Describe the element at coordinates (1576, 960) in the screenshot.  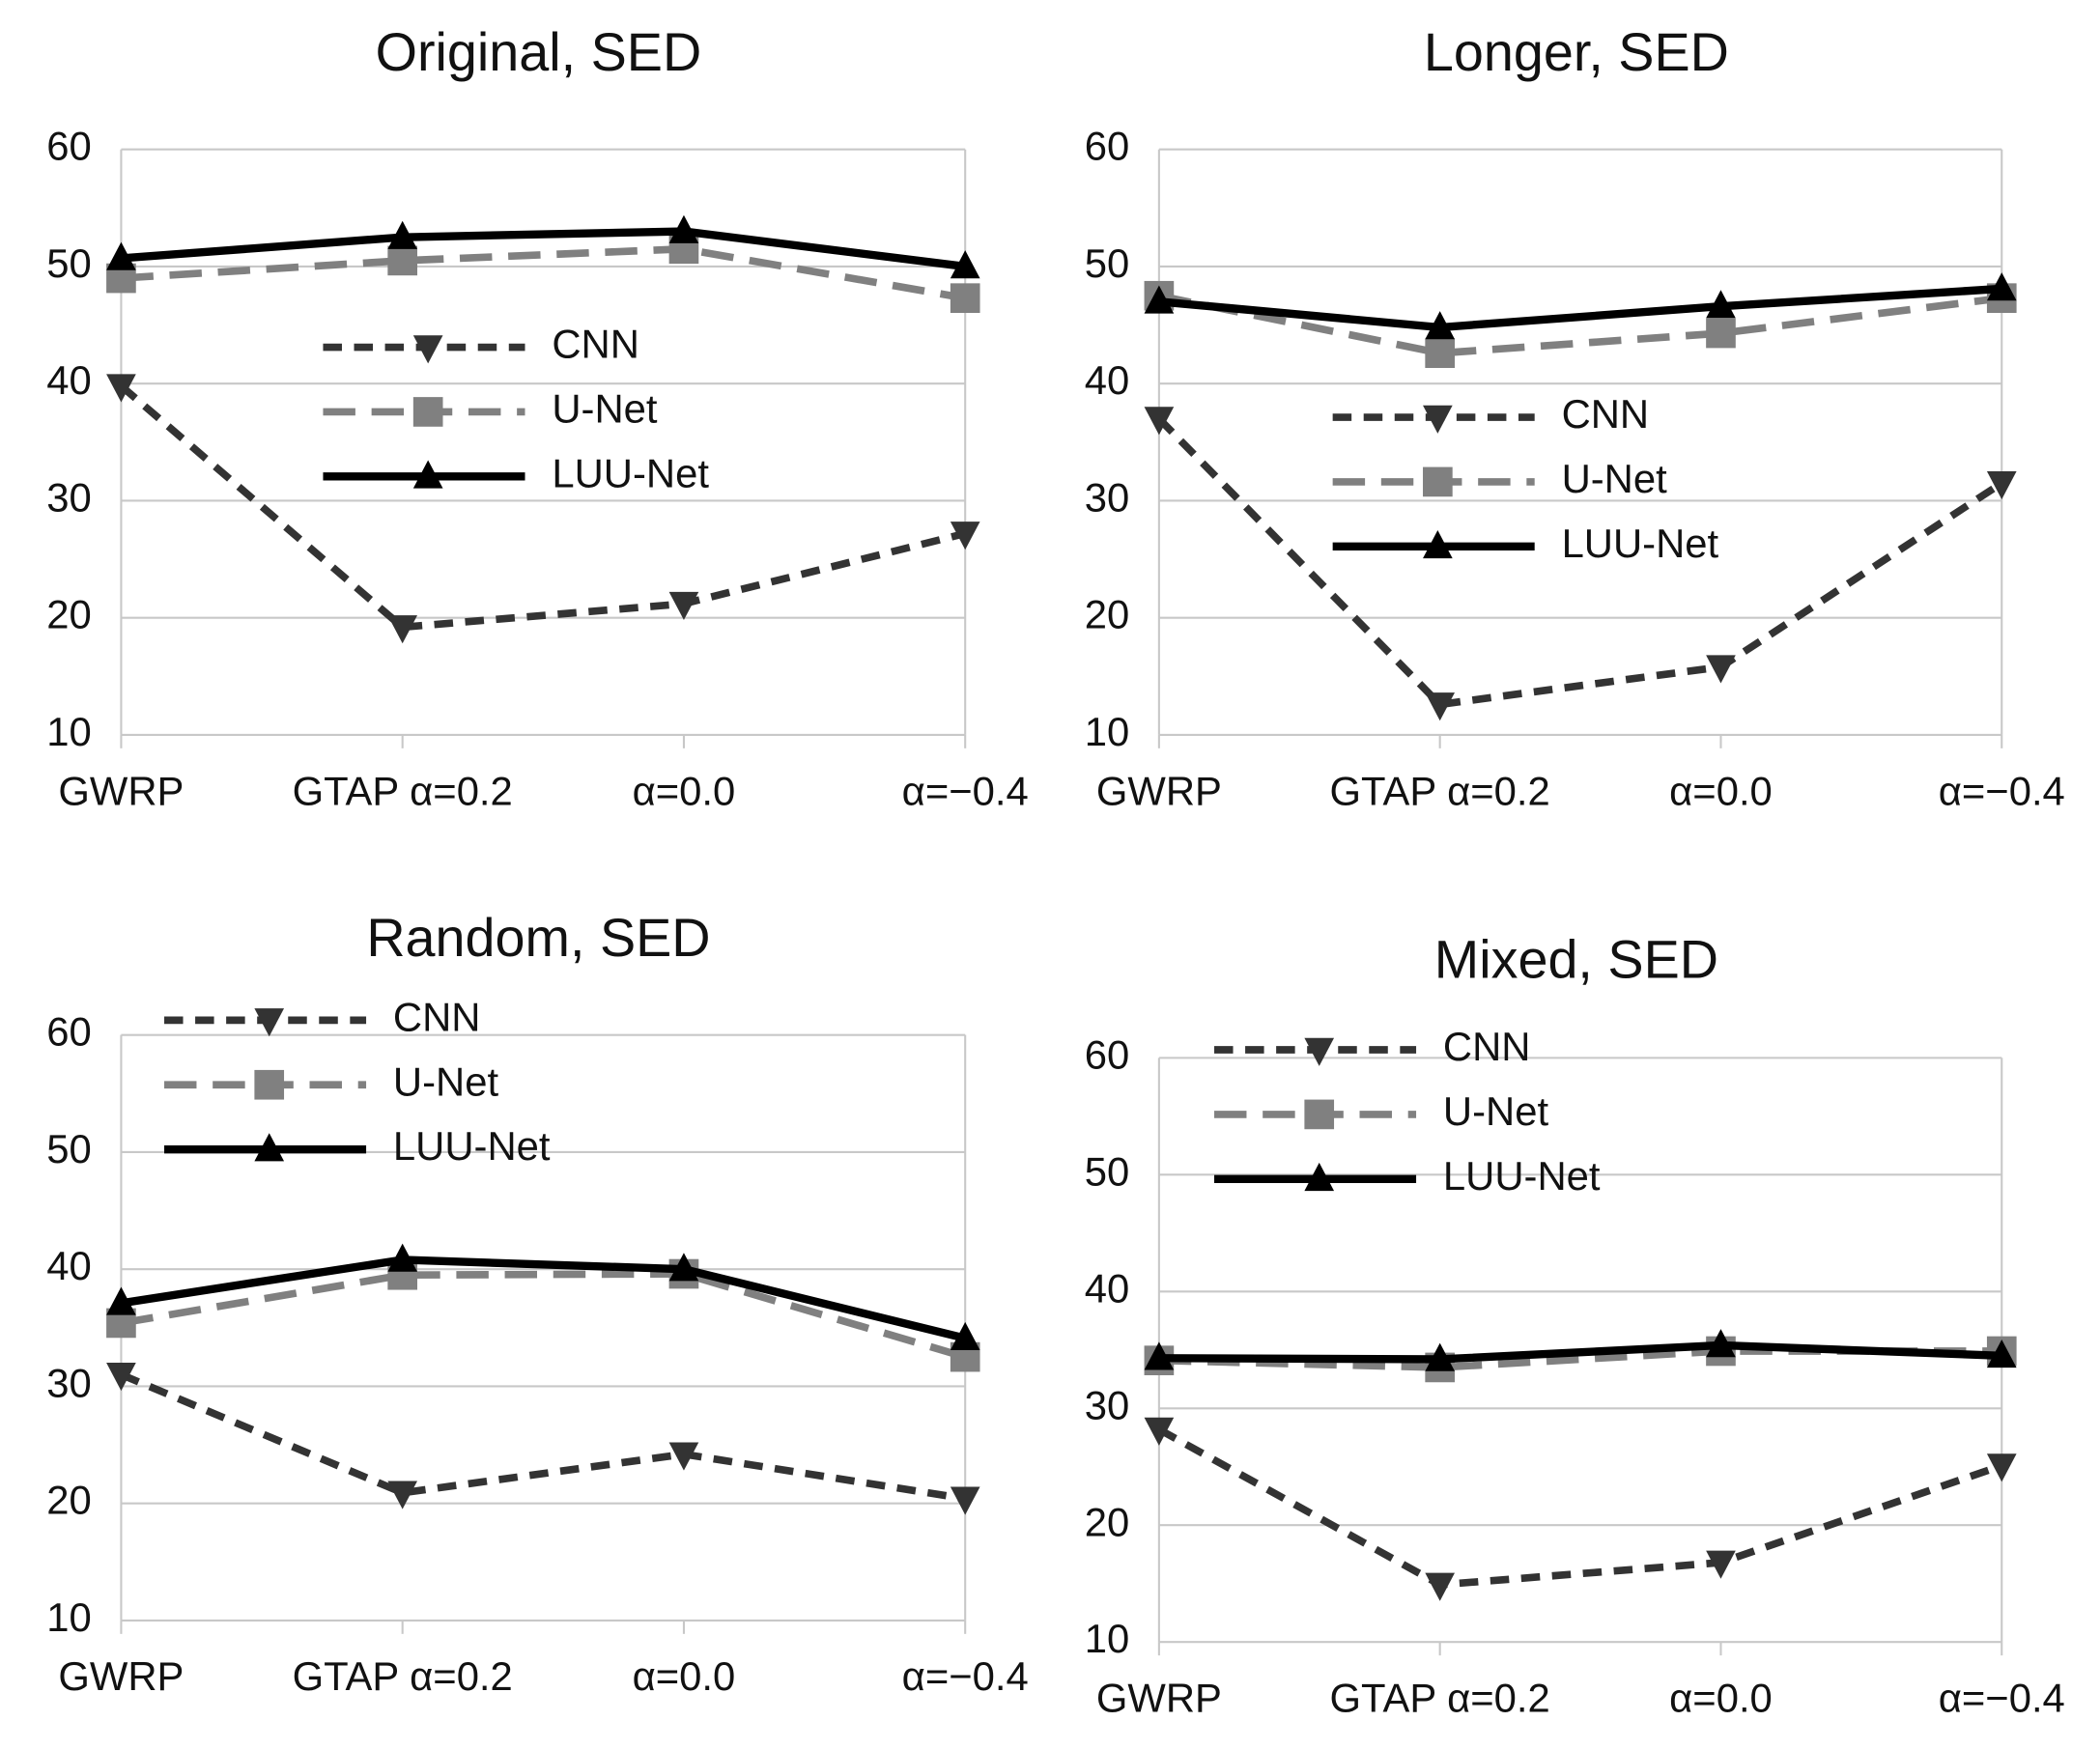
I see `chart-title: Mixed, SED` at that location.